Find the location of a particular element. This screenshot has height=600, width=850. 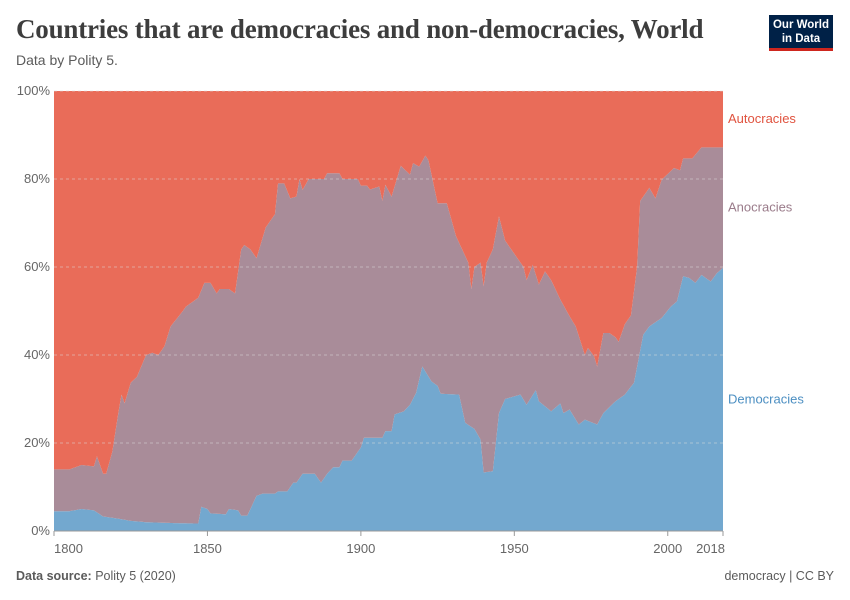

legend-label-democracies: Democracies is located at coordinates (766, 398).